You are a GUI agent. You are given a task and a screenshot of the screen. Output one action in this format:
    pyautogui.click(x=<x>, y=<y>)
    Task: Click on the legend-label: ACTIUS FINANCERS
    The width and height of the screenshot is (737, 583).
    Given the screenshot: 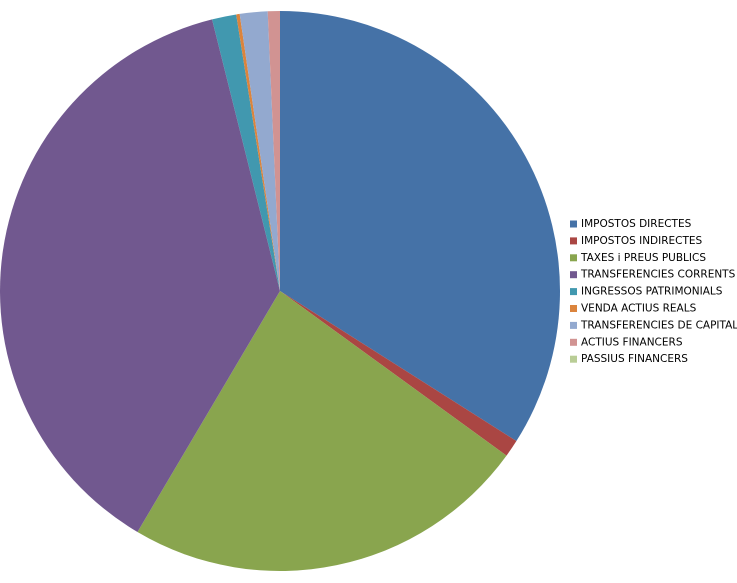 What is the action you would take?
    pyautogui.click(x=632, y=342)
    